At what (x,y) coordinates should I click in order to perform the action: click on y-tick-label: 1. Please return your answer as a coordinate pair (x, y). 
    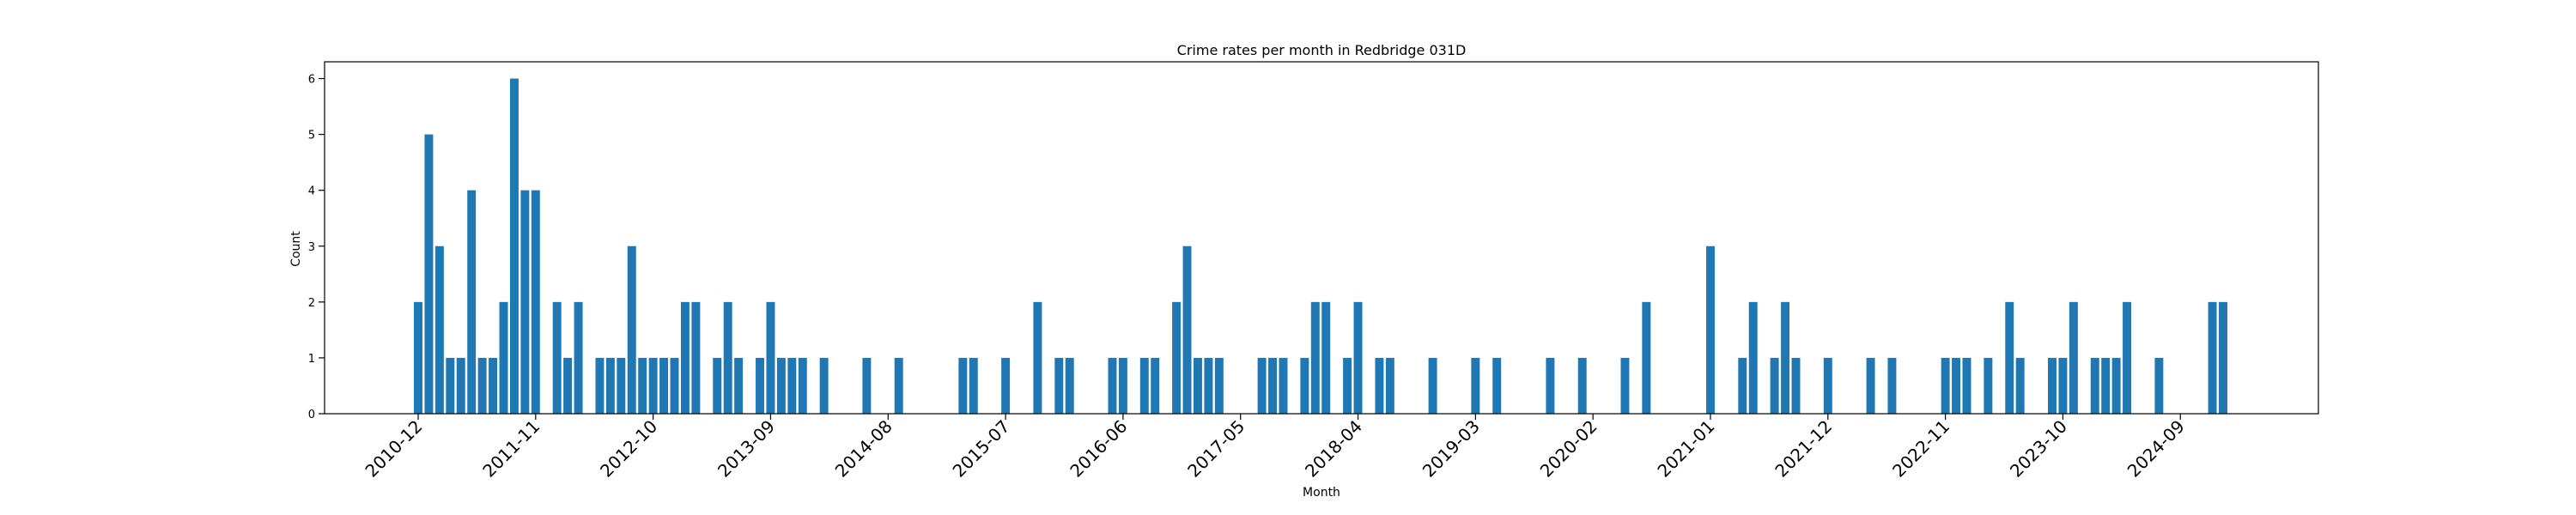
    Looking at the image, I should click on (312, 359).